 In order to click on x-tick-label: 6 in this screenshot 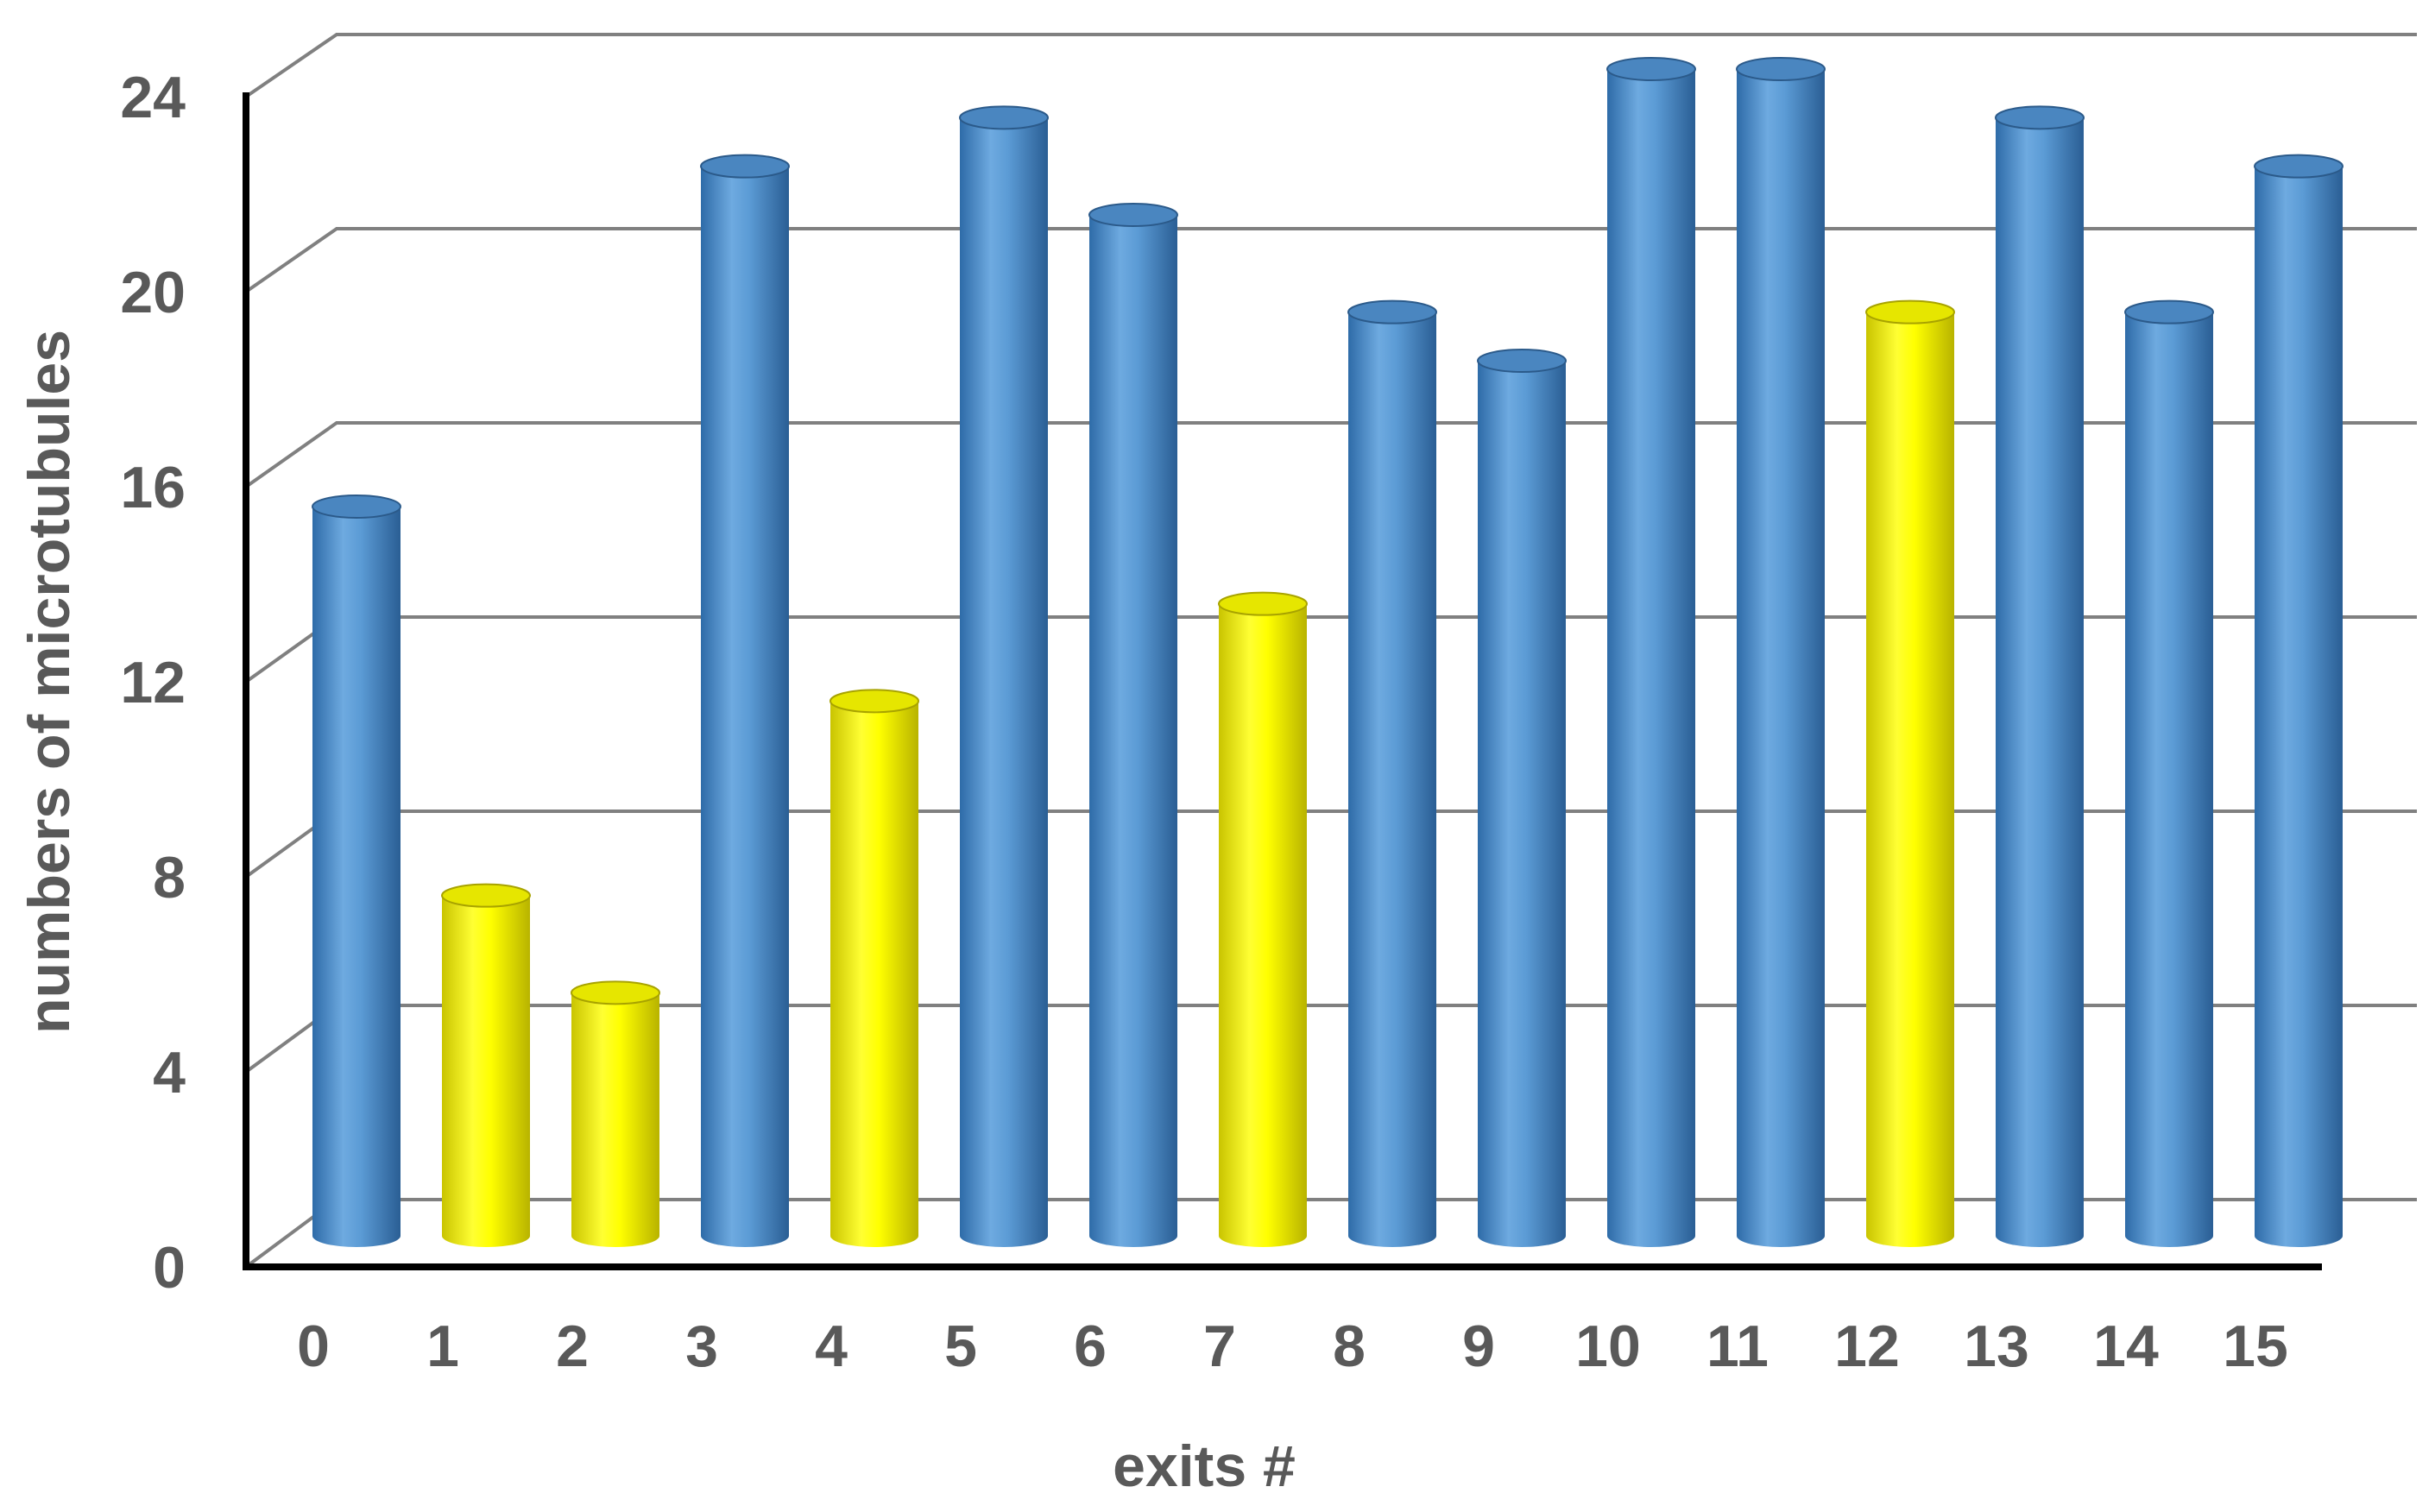, I will do `click(1090, 1346)`.